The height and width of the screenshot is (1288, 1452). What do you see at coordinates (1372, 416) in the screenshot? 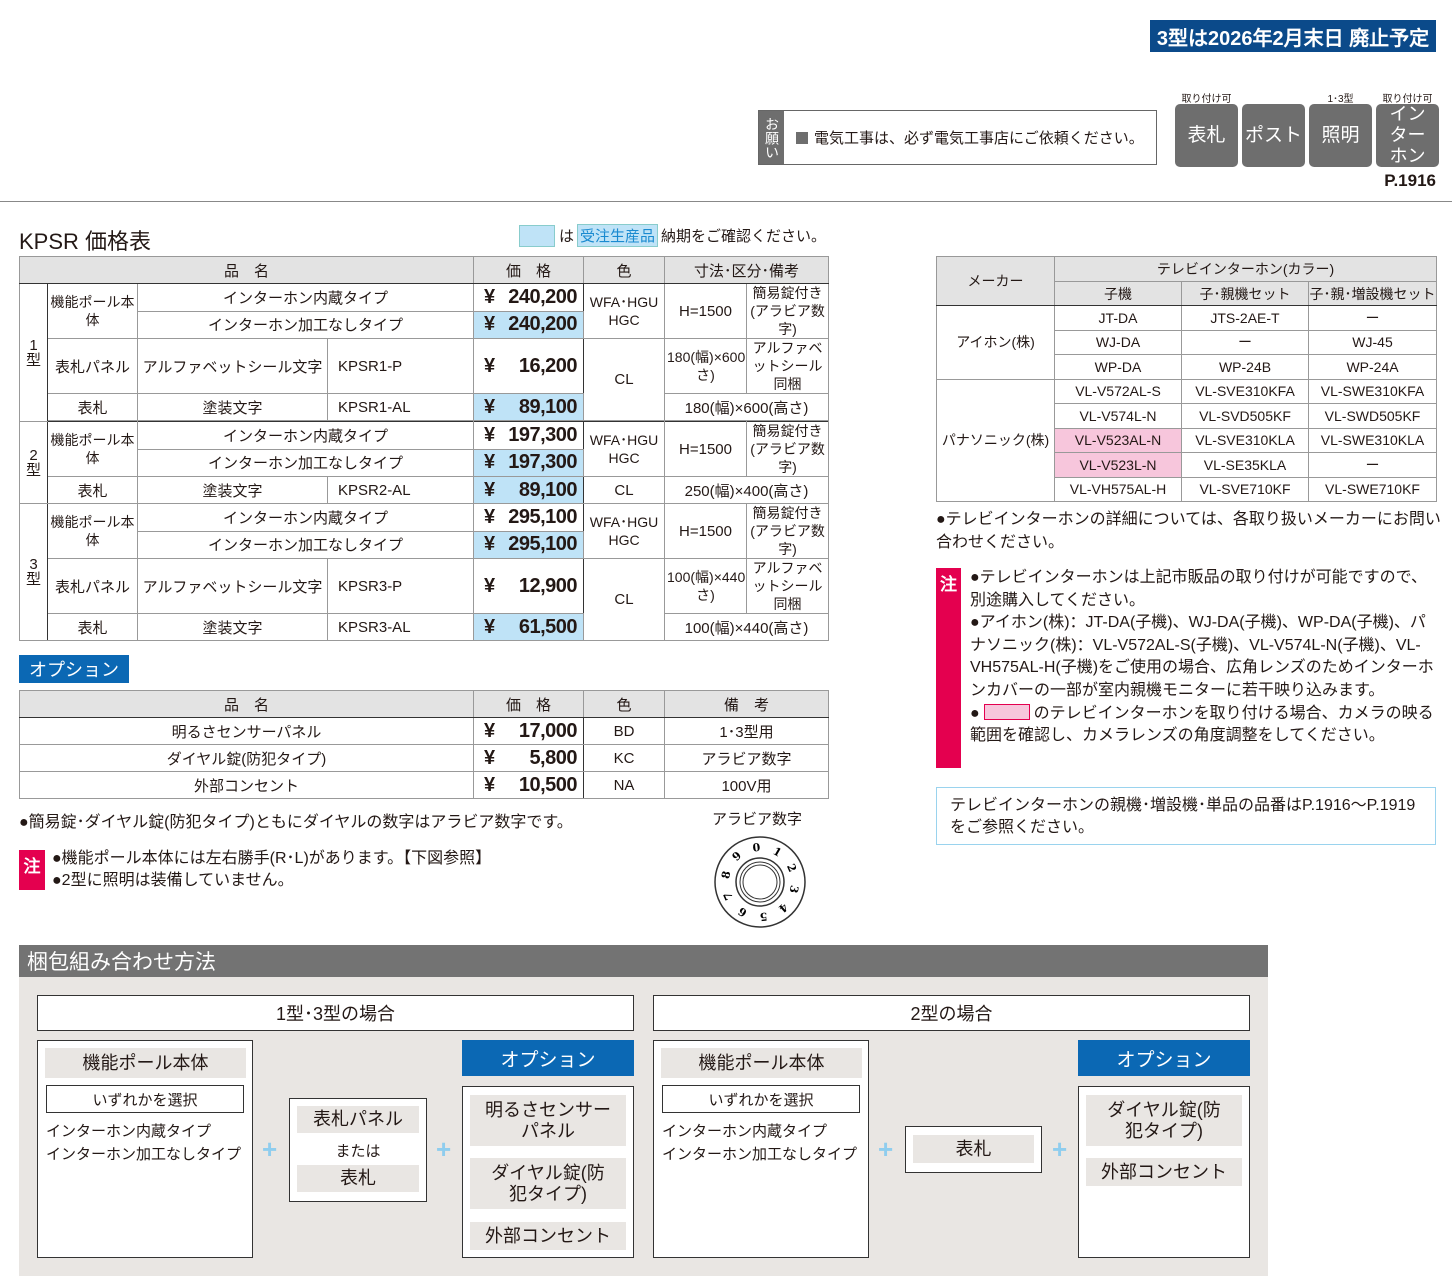
I see `model-cell: VL-SWD505KF` at bounding box center [1372, 416].